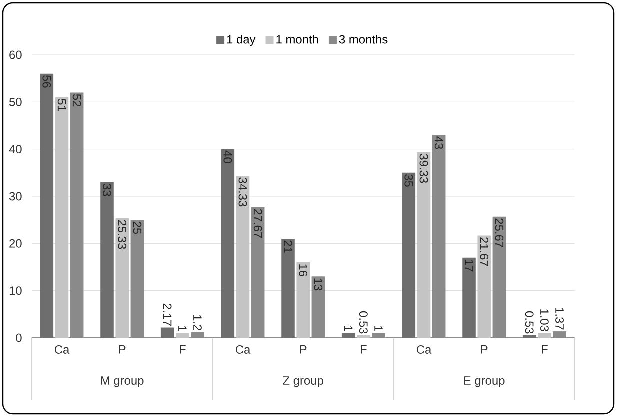  I want to click on legend-label: 1 day, so click(241, 40).